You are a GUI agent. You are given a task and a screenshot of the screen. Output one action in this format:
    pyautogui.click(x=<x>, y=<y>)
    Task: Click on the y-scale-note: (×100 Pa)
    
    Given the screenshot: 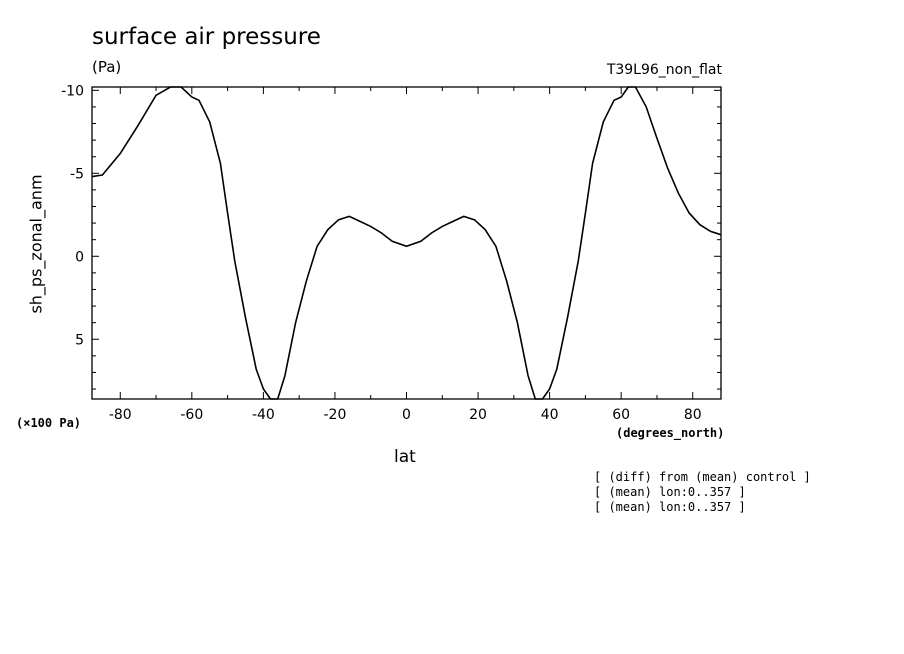 What is the action you would take?
    pyautogui.click(x=49, y=423)
    